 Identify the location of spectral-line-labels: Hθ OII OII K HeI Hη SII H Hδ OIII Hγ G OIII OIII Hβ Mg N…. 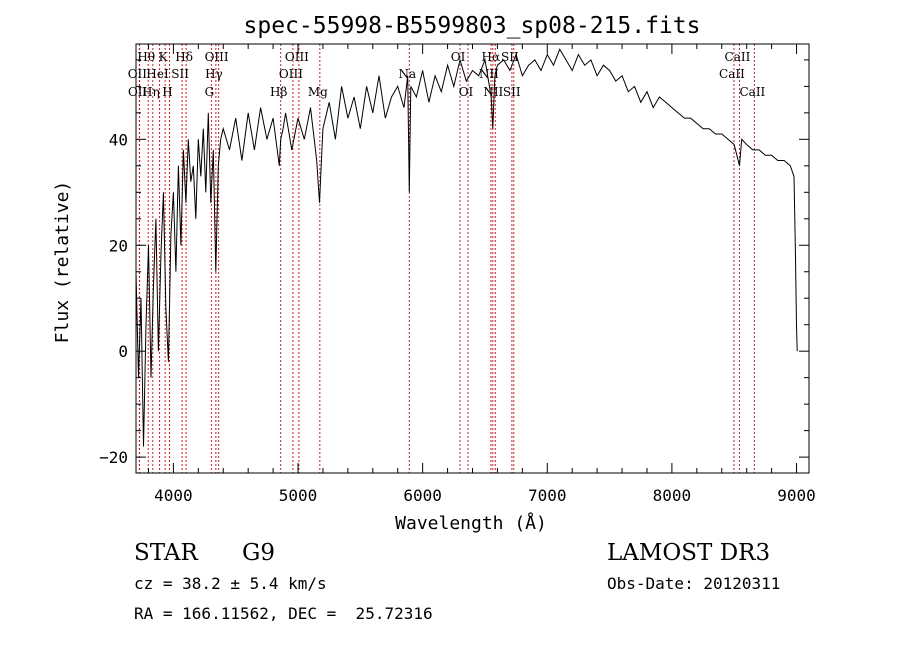
(447, 74).